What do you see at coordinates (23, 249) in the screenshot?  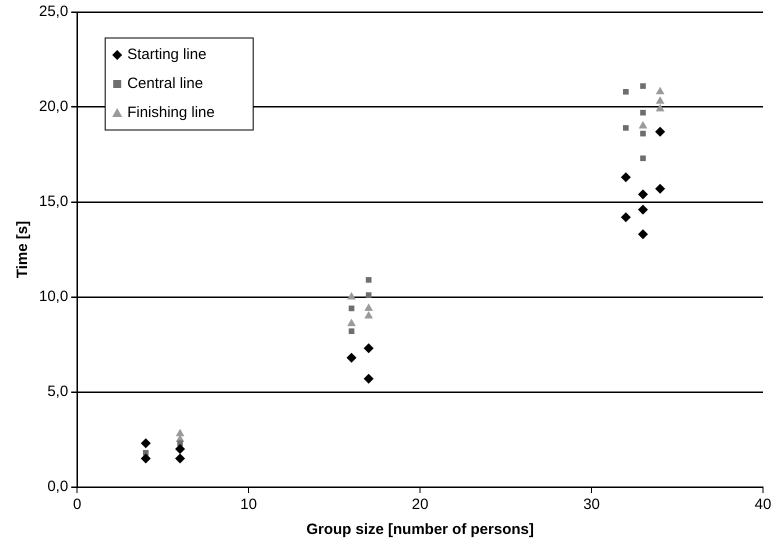 I see `y-axis-title: Time [s]` at bounding box center [23, 249].